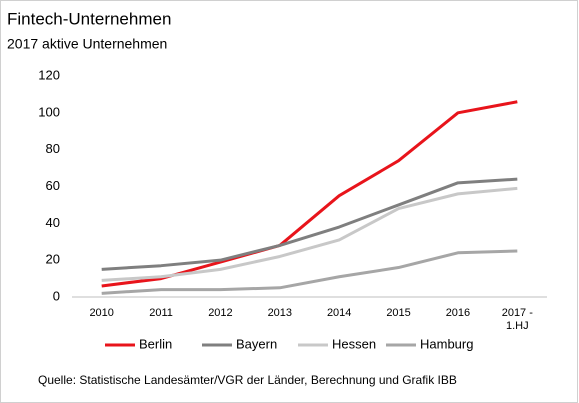 The width and height of the screenshot is (579, 403). I want to click on y-tick-label: 40, so click(53, 222).